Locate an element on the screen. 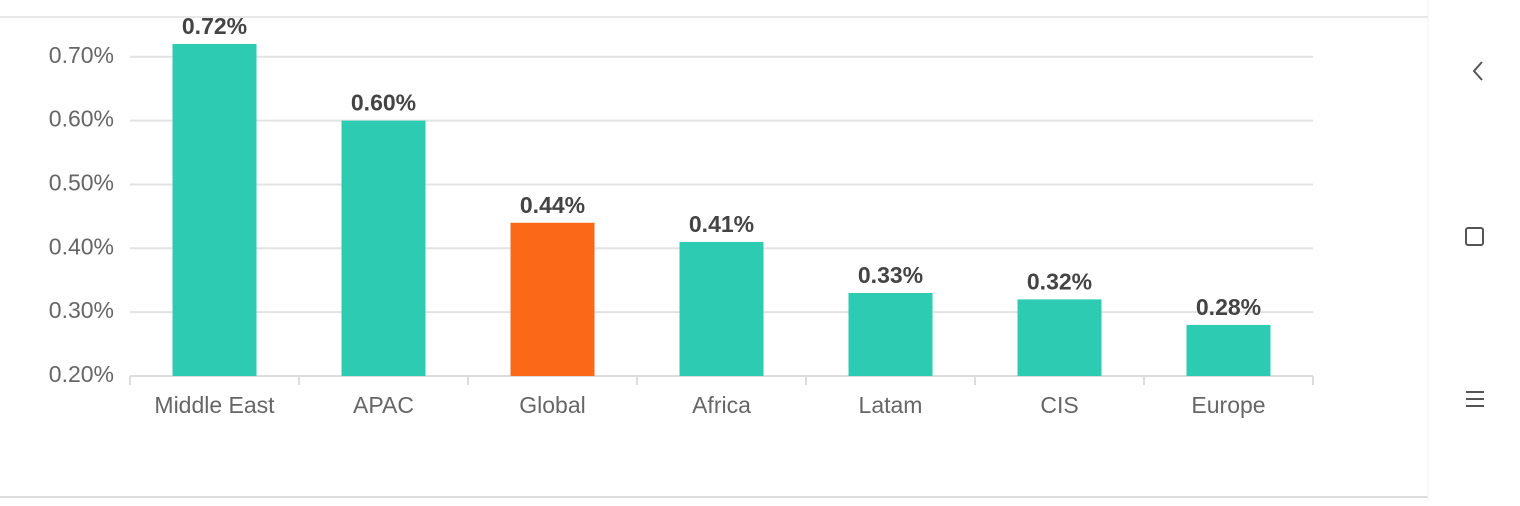 The height and width of the screenshot is (506, 1520). y-tick-label: 0.50% is located at coordinates (81, 183).